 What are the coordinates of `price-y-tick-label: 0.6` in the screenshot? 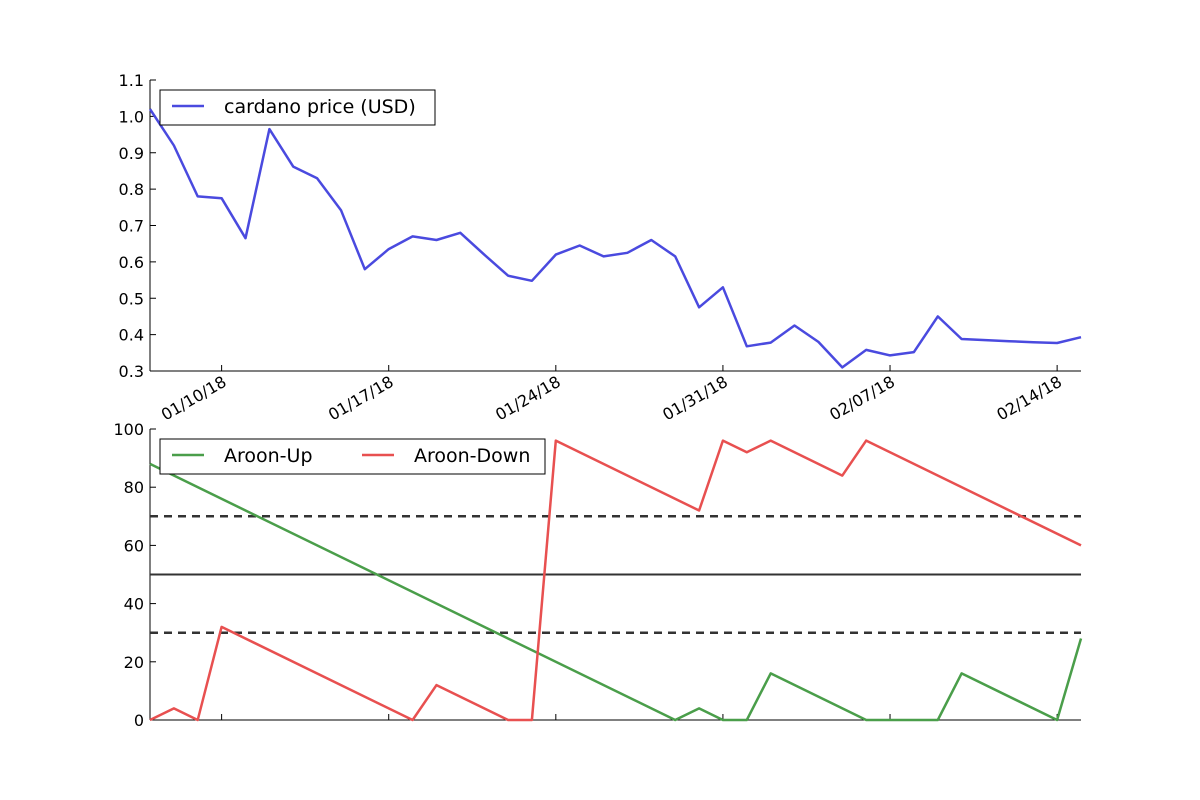 It's located at (131, 262).